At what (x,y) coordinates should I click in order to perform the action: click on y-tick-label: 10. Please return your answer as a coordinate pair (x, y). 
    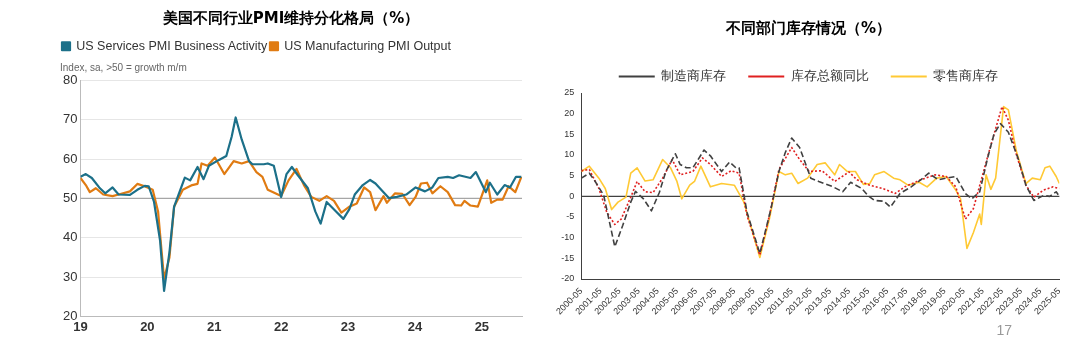
    Looking at the image, I should click on (569, 154).